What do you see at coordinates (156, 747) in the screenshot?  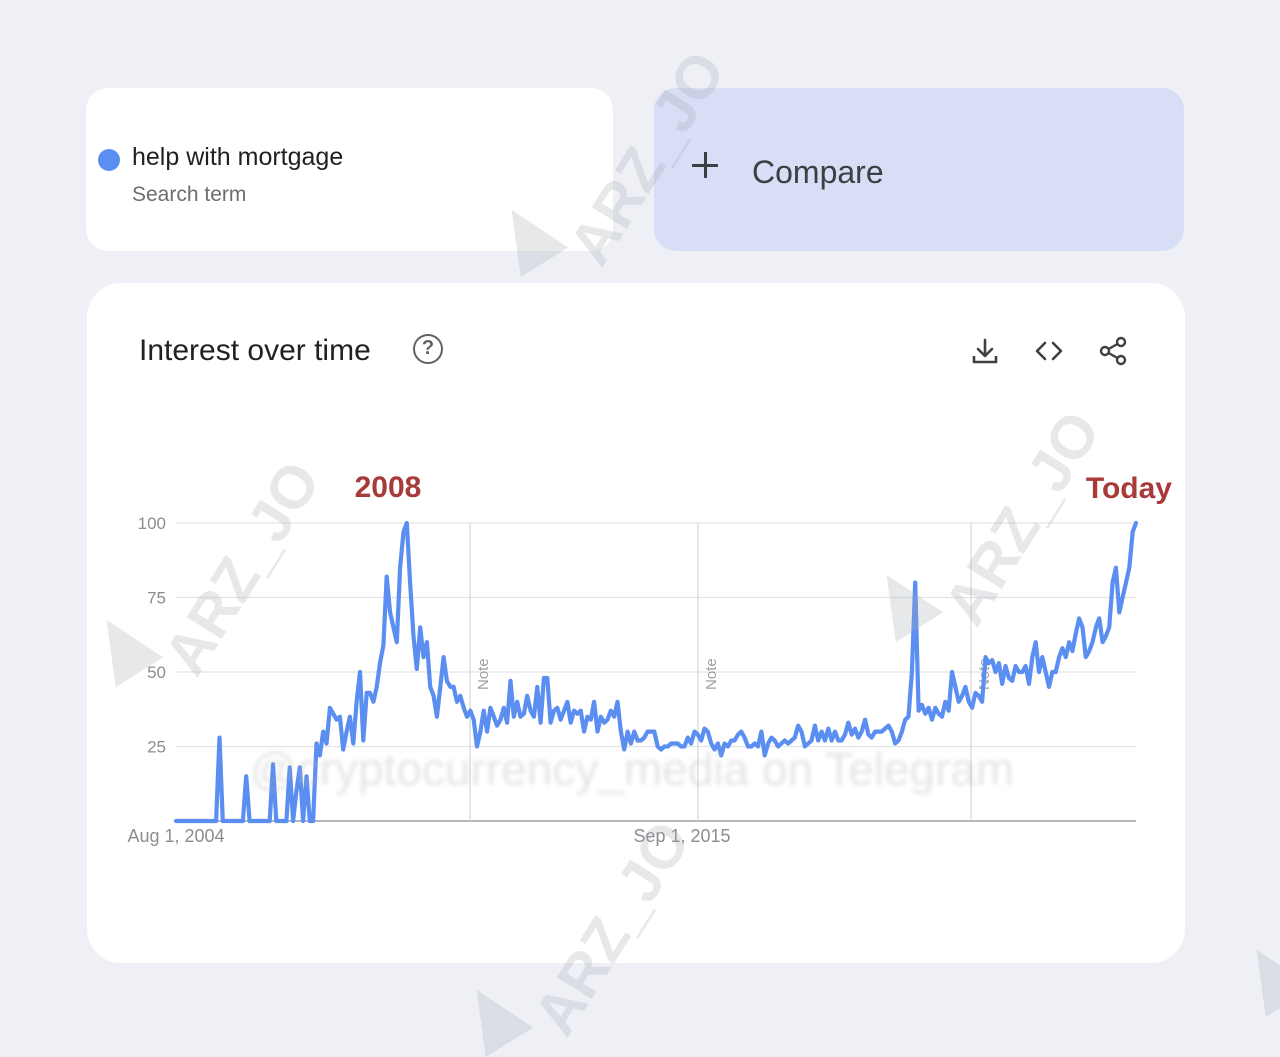 I see `y-tick-label: 25` at bounding box center [156, 747].